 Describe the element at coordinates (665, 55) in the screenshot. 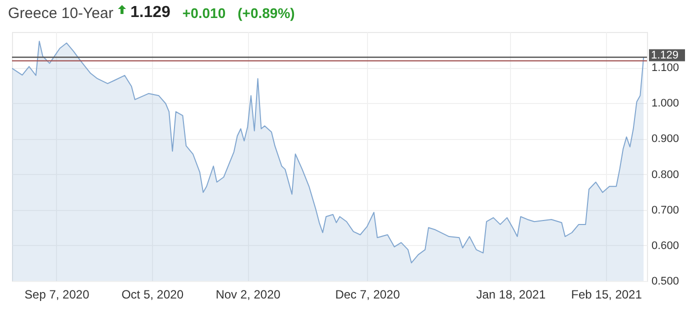

I see `ref-line-label: 1.129` at that location.